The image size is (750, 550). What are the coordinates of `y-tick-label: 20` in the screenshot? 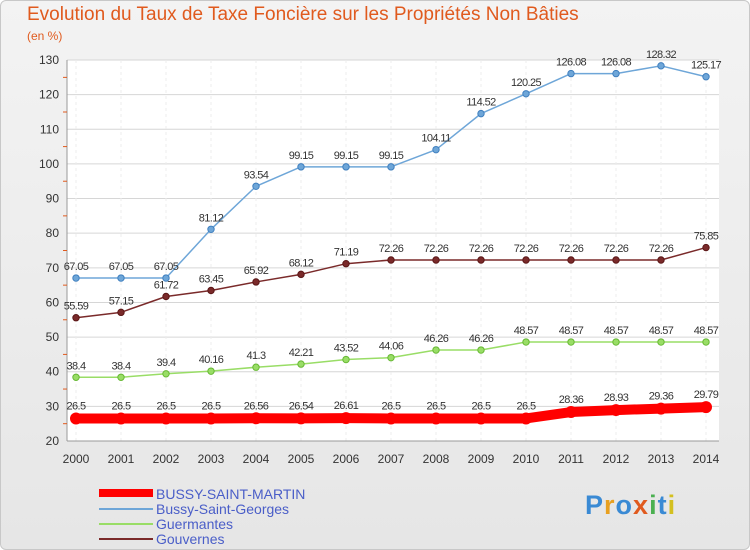 It's located at (53, 441).